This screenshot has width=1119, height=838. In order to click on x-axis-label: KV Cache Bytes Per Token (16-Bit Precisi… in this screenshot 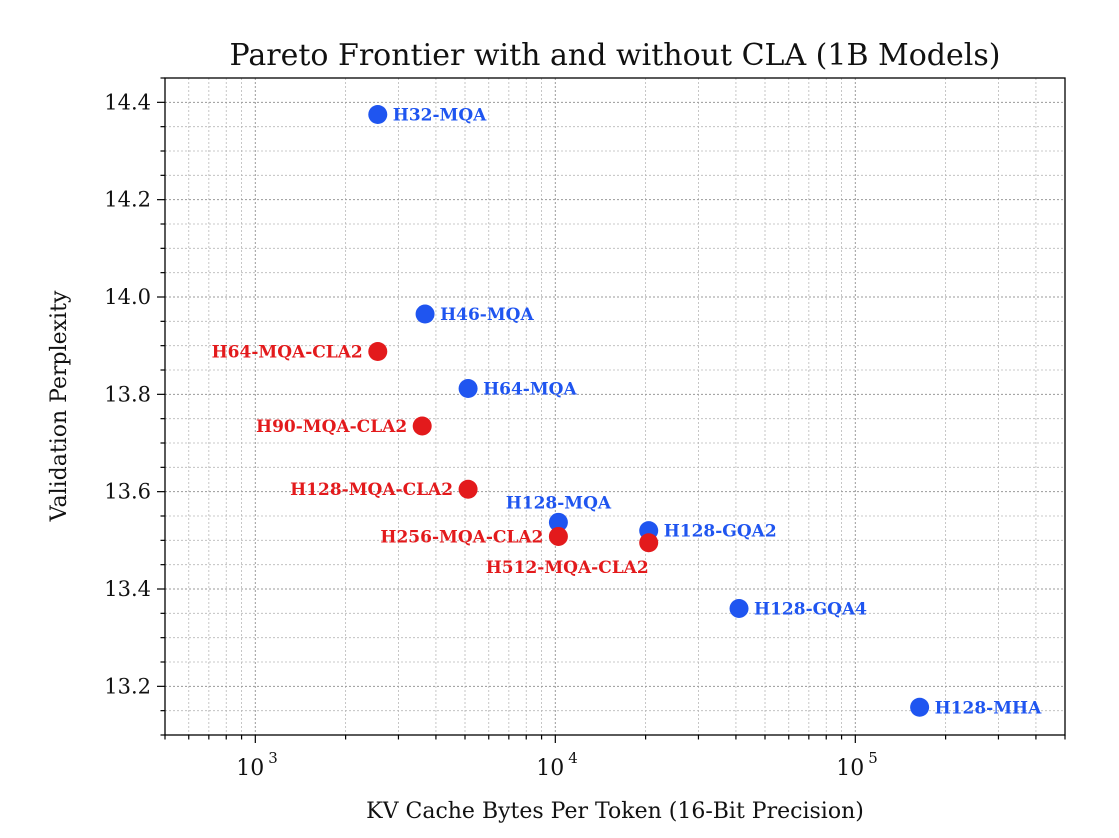, I will do `click(615, 811)`.